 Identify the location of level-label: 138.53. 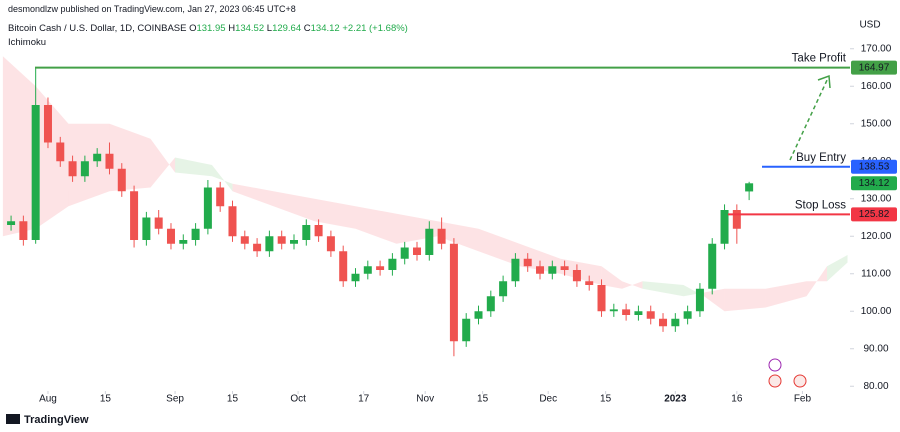
(874, 166).